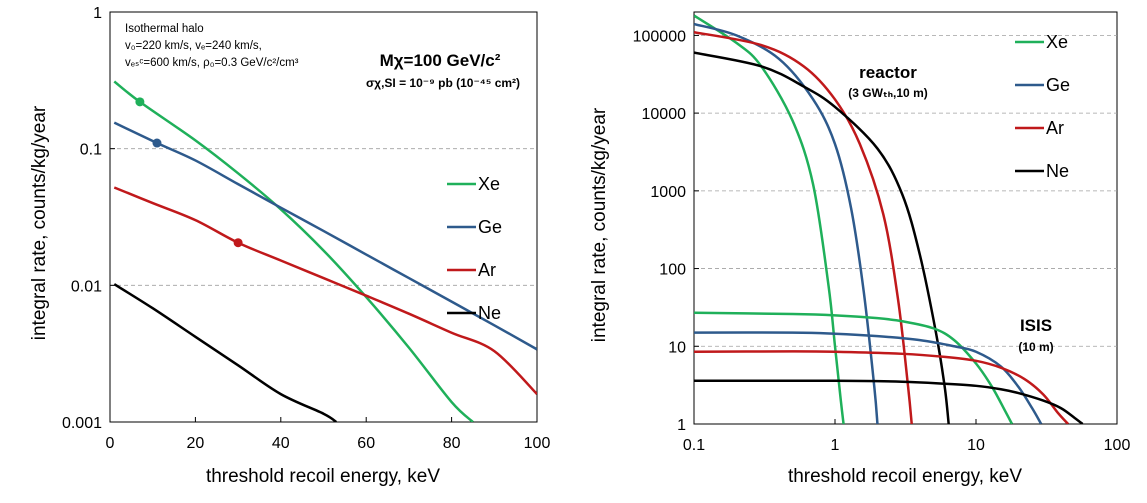 This screenshot has height=503, width=1147. I want to click on wimp-mass-label: Mχ=100 GeV/c², so click(440, 60).